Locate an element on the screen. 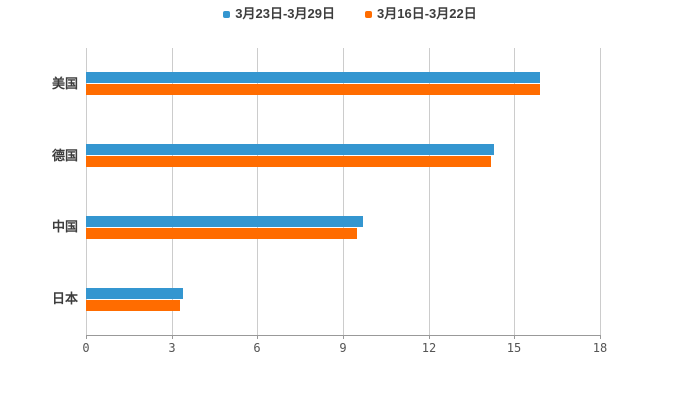 Image resolution: width=700 pixels, height=400 pixels. x-tick-label: 9 is located at coordinates (343, 348).